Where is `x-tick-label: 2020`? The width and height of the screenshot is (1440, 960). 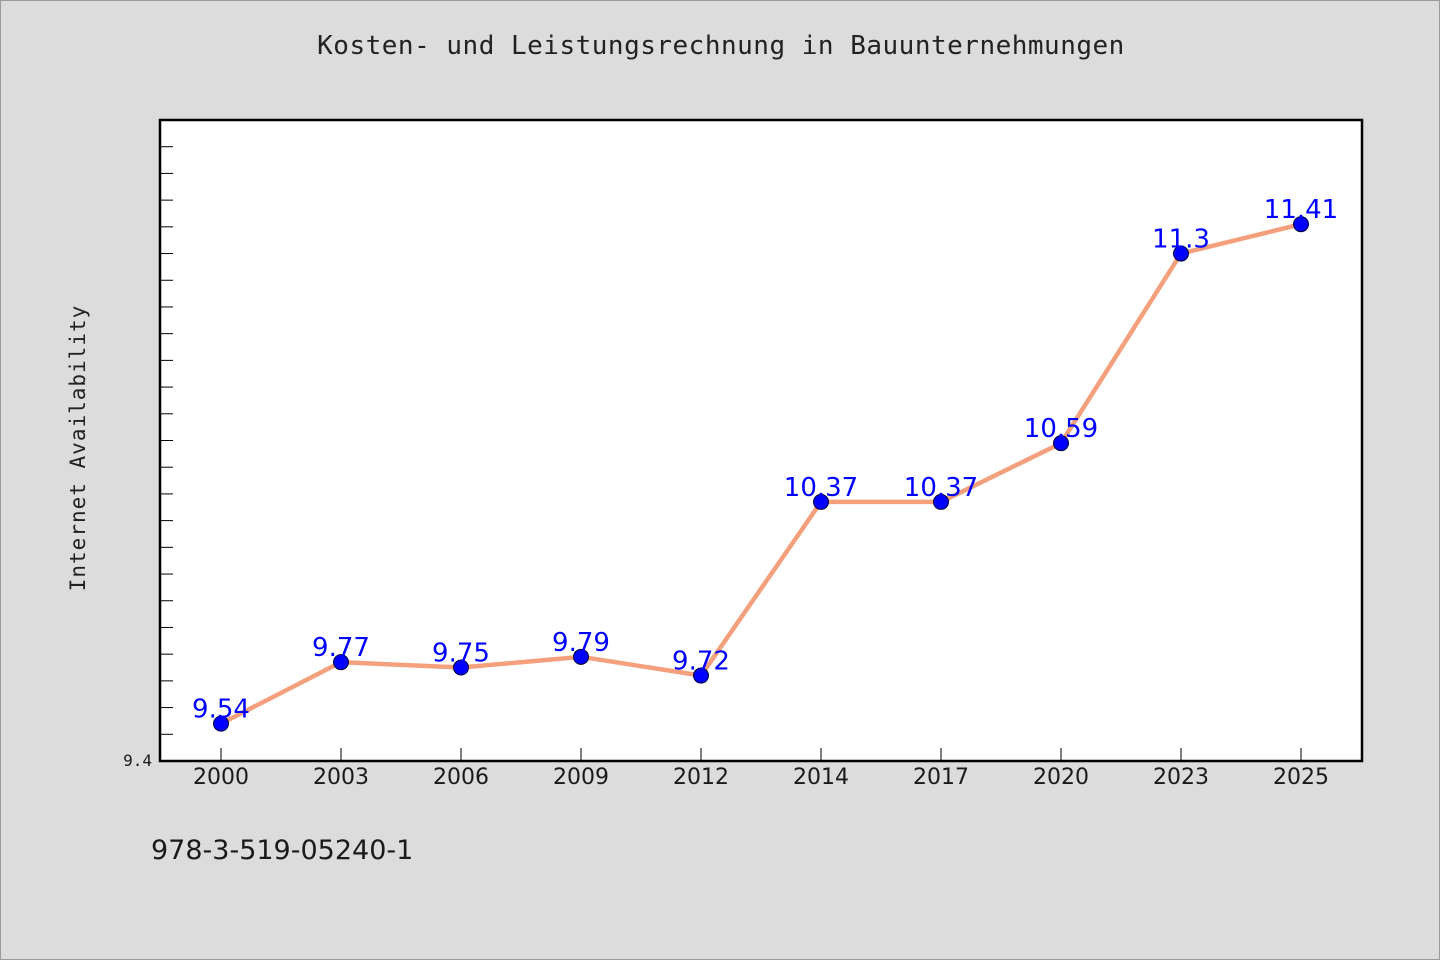
x-tick-label: 2020 is located at coordinates (1061, 777).